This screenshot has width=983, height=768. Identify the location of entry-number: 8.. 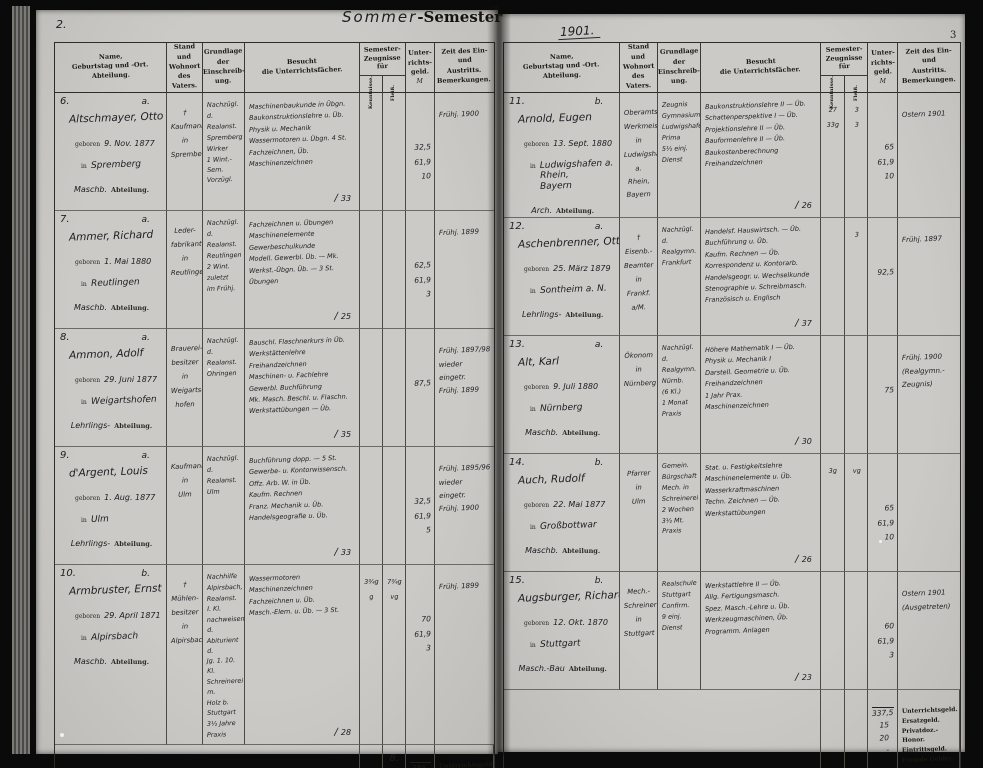
(65, 337).